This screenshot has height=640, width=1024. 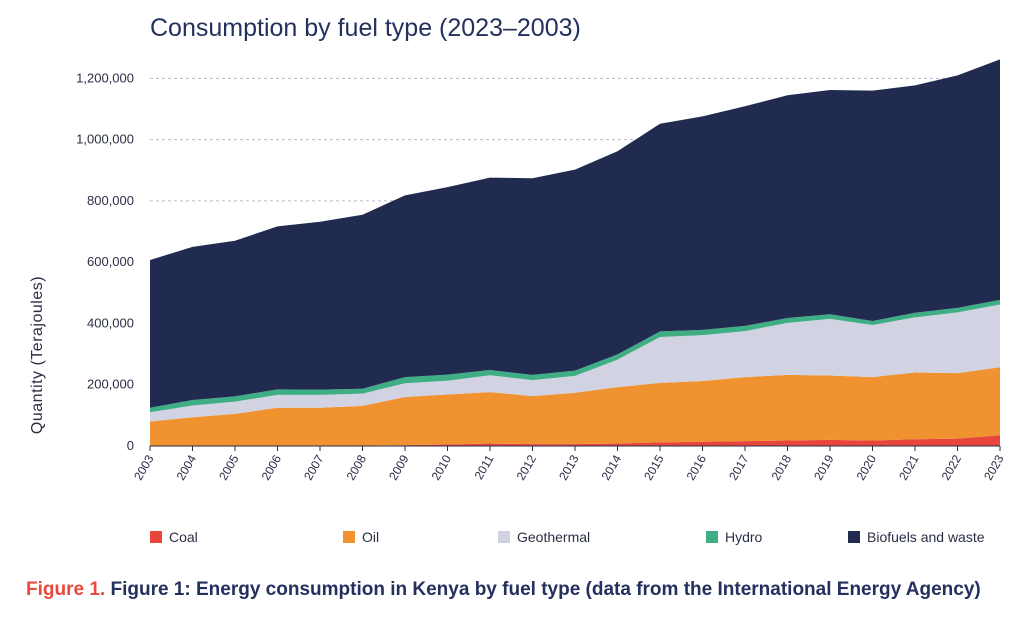 What do you see at coordinates (782, 467) in the screenshot?
I see `x-tick-label: 2018` at bounding box center [782, 467].